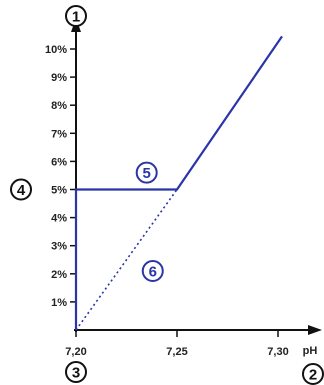  I want to click on marker-label: 6, so click(153, 271).